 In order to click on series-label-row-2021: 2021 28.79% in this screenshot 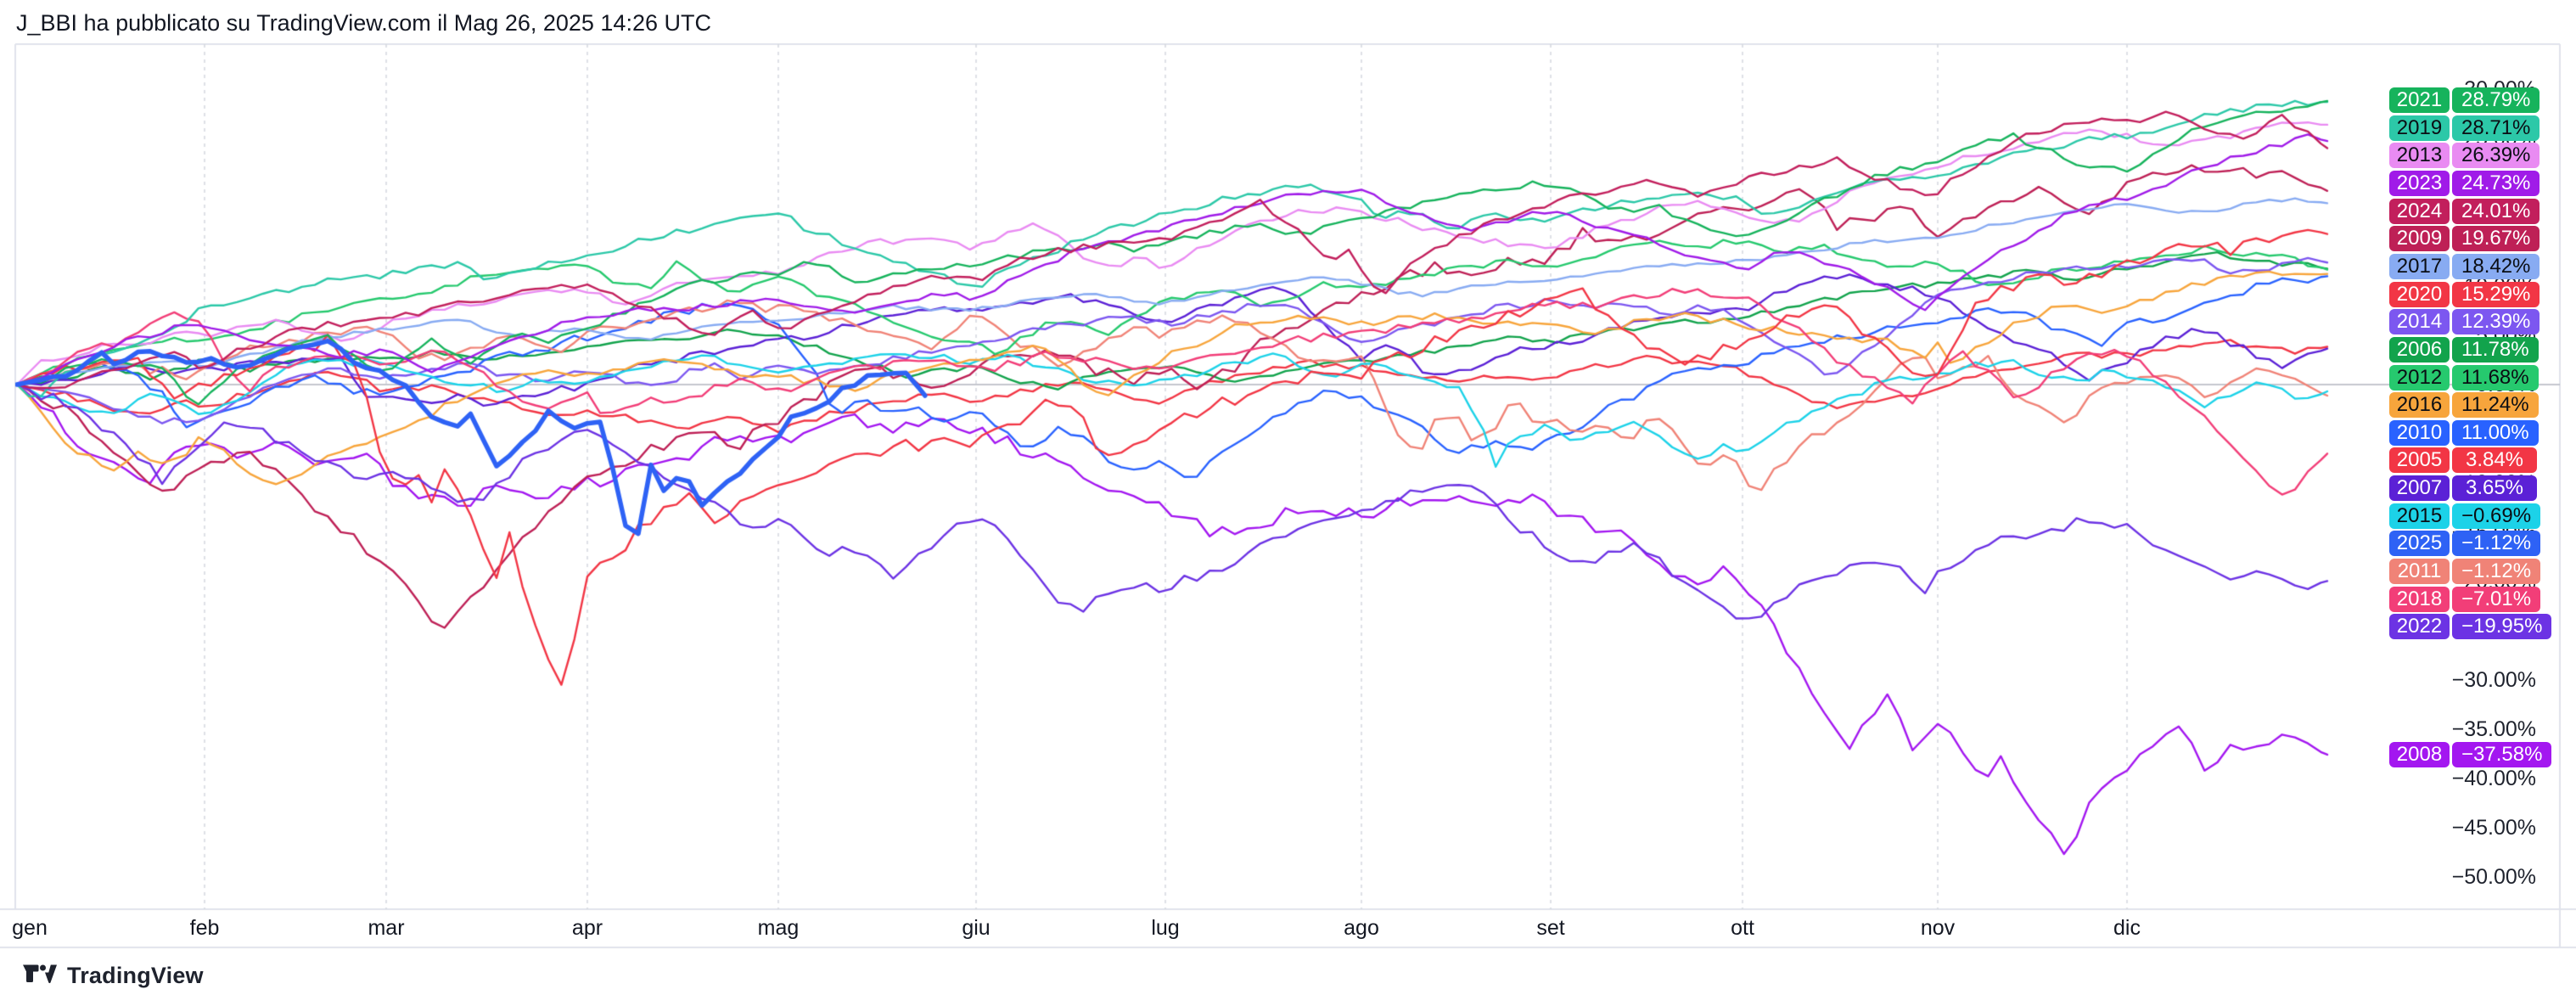, I will do `click(2464, 100)`.